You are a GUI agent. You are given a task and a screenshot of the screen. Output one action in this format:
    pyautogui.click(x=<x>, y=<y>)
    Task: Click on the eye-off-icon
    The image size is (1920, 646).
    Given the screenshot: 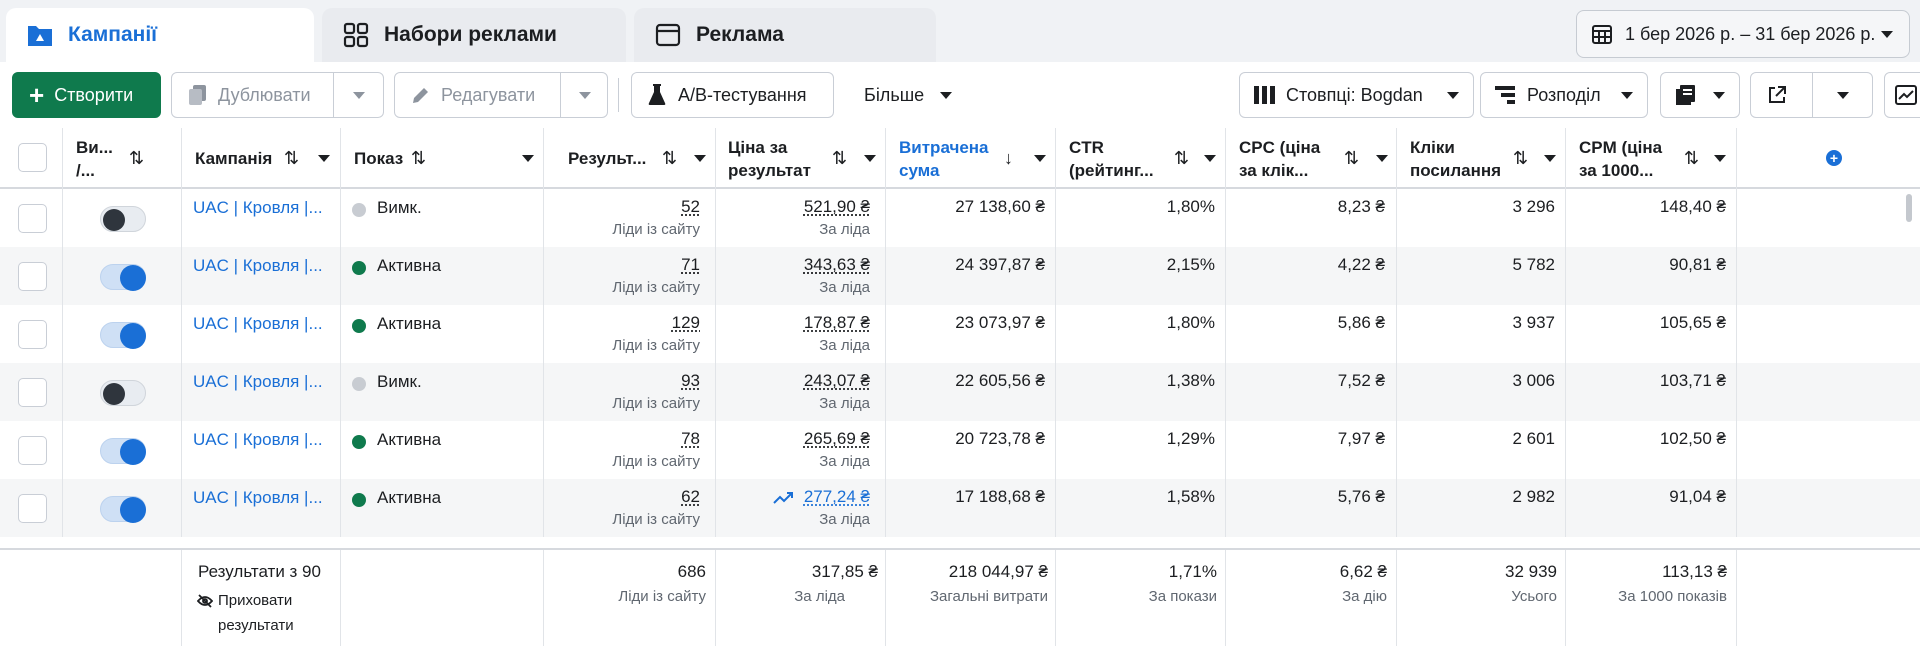 What is the action you would take?
    pyautogui.click(x=205, y=616)
    